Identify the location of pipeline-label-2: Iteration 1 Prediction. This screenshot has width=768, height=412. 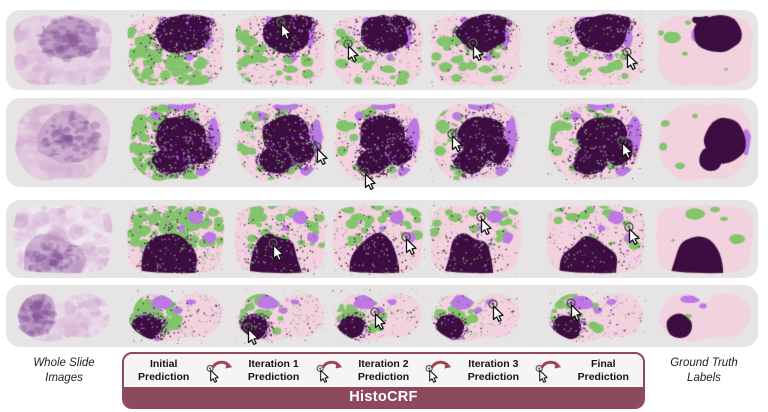
(273, 370).